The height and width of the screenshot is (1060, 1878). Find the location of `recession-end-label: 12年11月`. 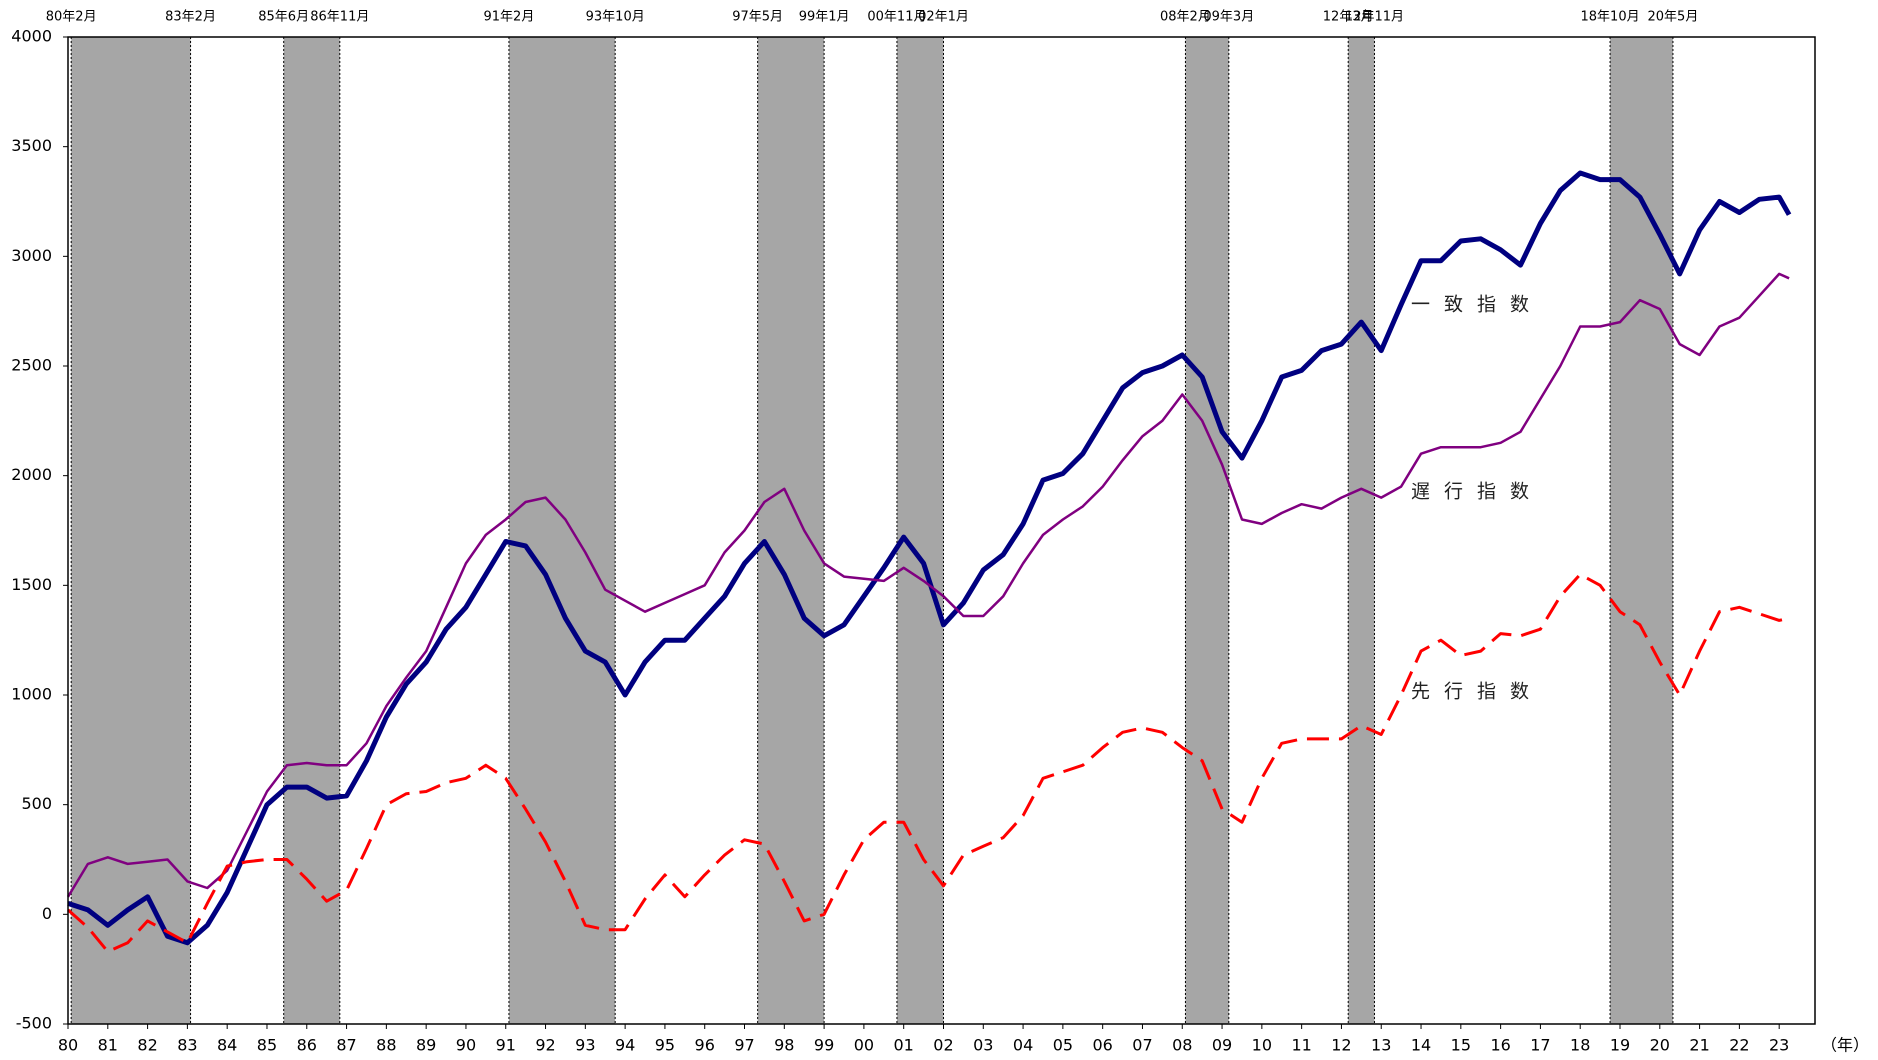

recession-end-label: 12年11月 is located at coordinates (1374, 17).